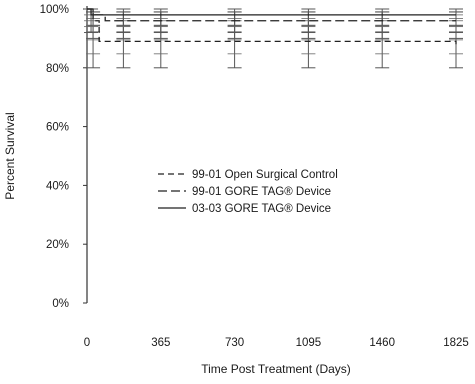  What do you see at coordinates (10, 155) in the screenshot?
I see `y-axis-label: Percent Survival` at bounding box center [10, 155].